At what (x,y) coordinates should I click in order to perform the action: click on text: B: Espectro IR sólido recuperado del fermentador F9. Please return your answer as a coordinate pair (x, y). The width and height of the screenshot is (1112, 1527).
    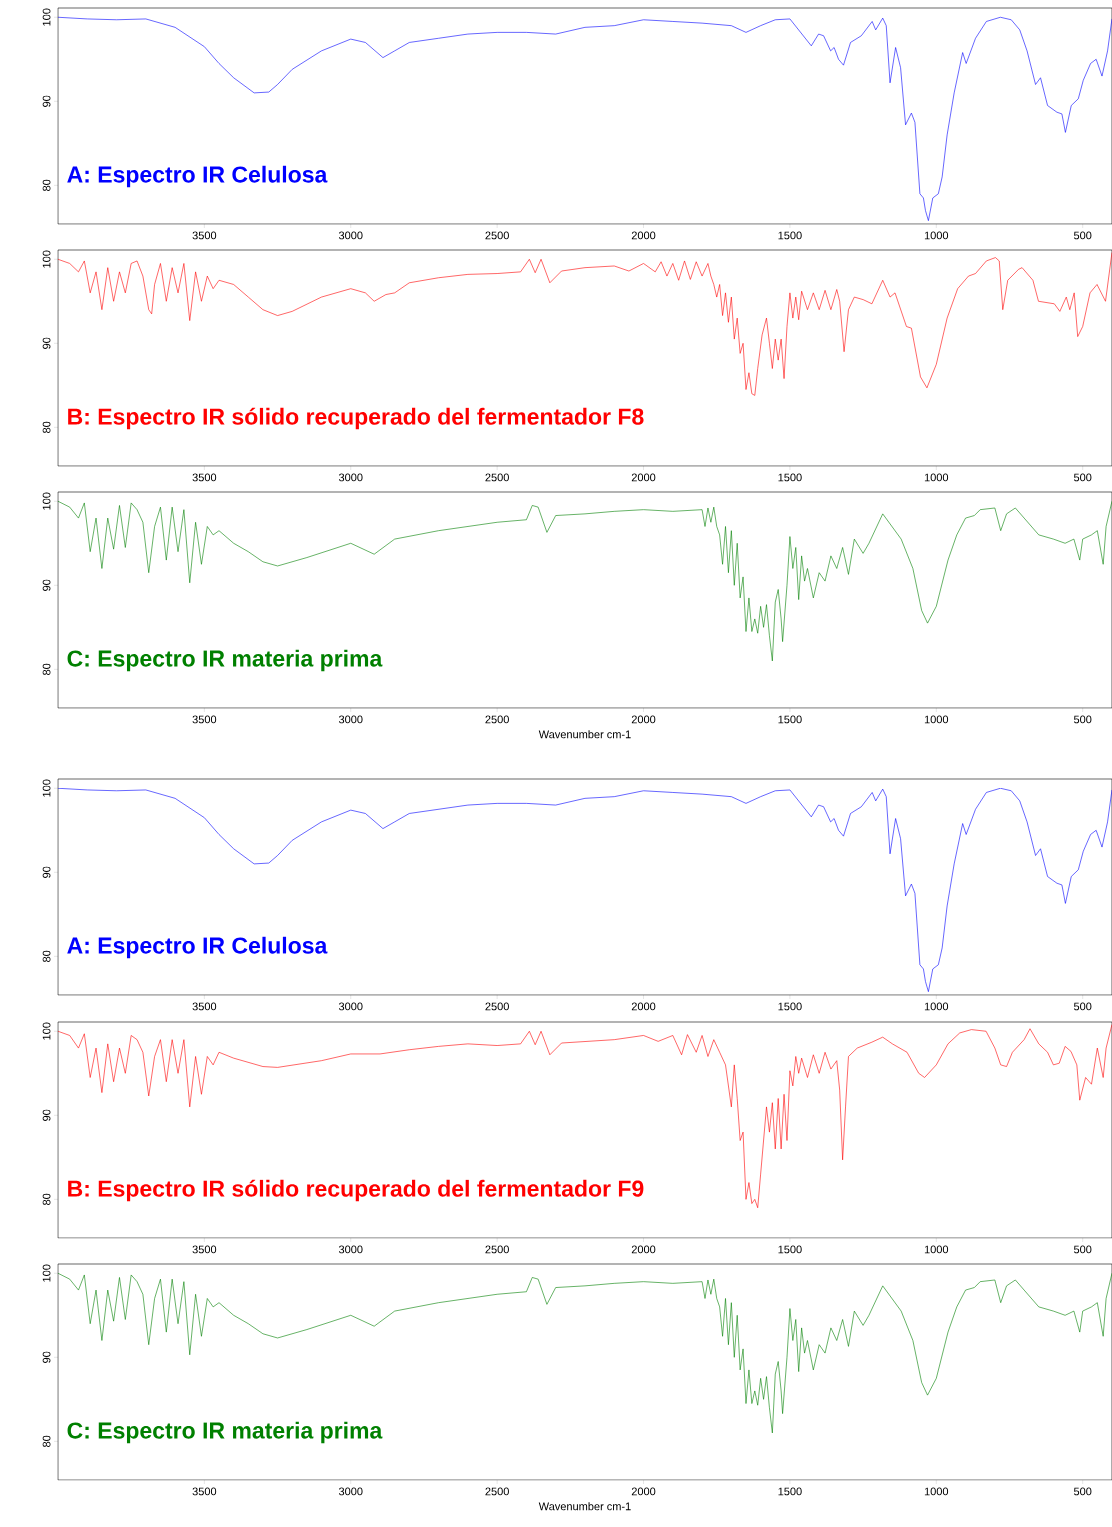
    Looking at the image, I should click on (356, 1190).